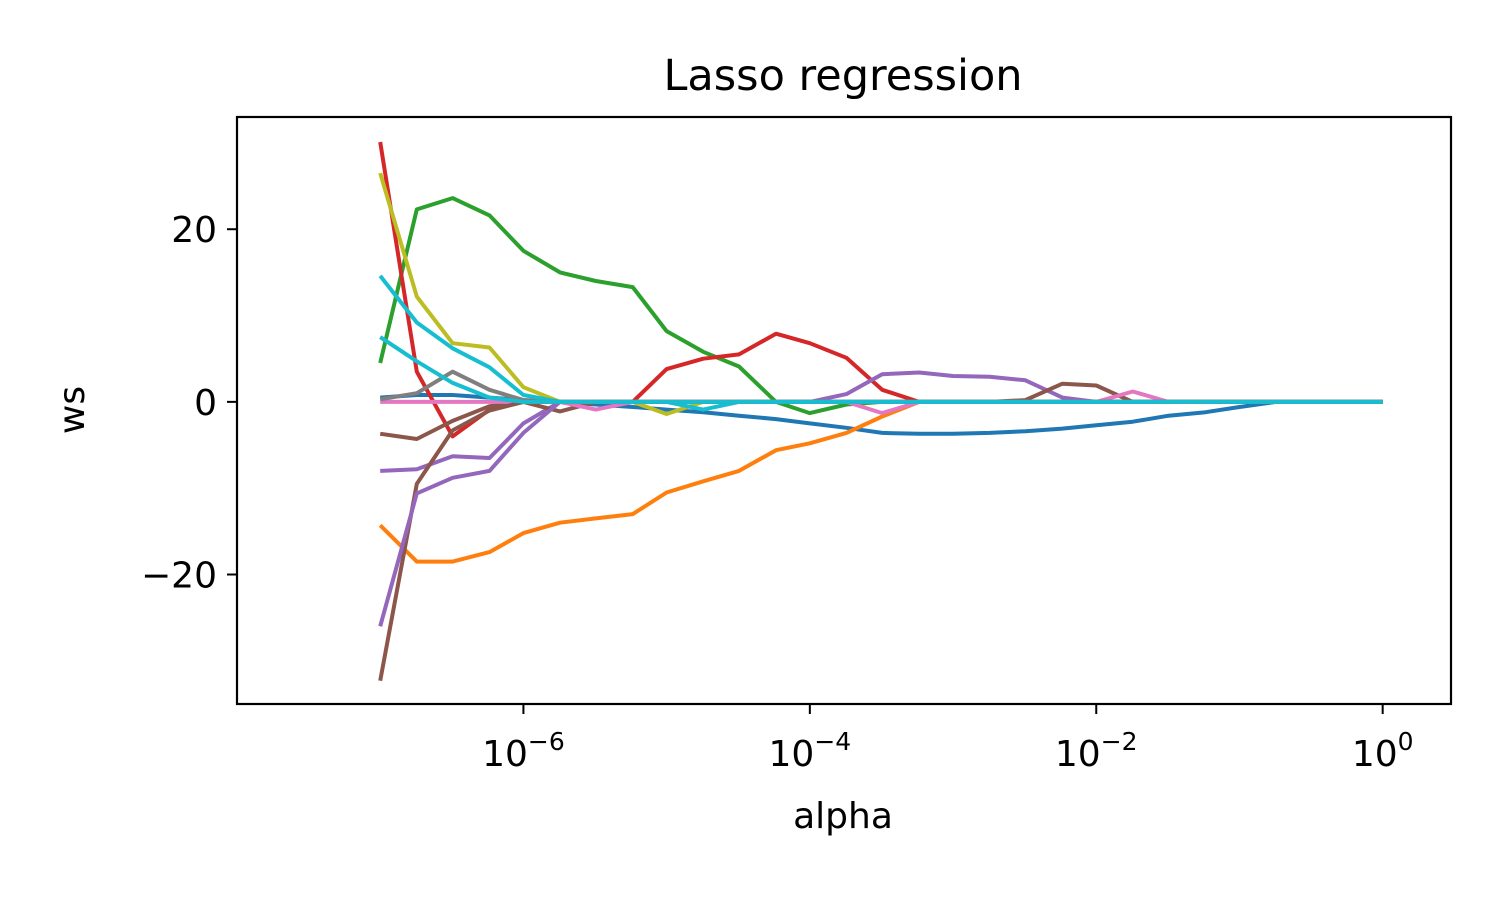 This screenshot has width=1500, height=900. I want to click on x-tick-label: 10⁻², so click(1096, 751).